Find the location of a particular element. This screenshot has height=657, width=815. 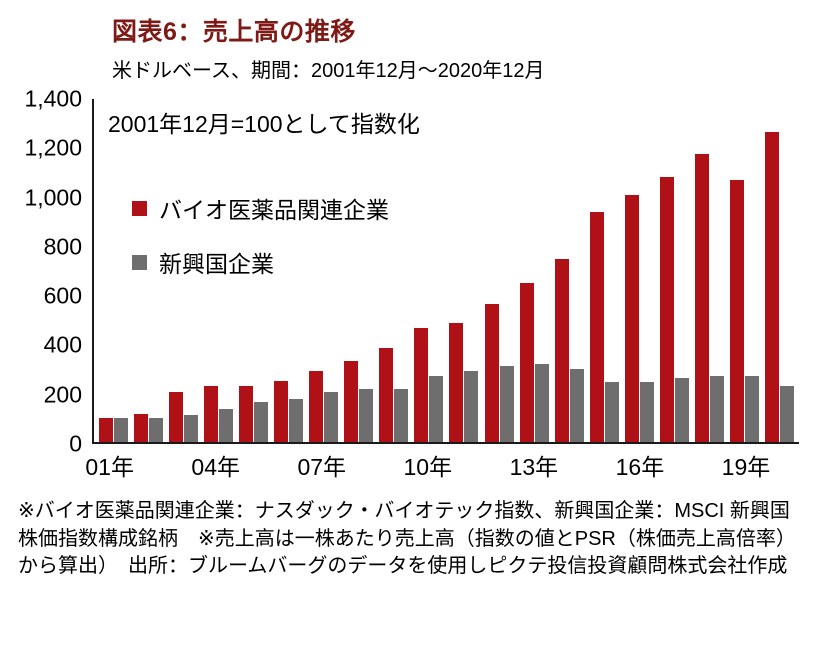

legend-item-emerging: 新興国企業 is located at coordinates (260, 262).